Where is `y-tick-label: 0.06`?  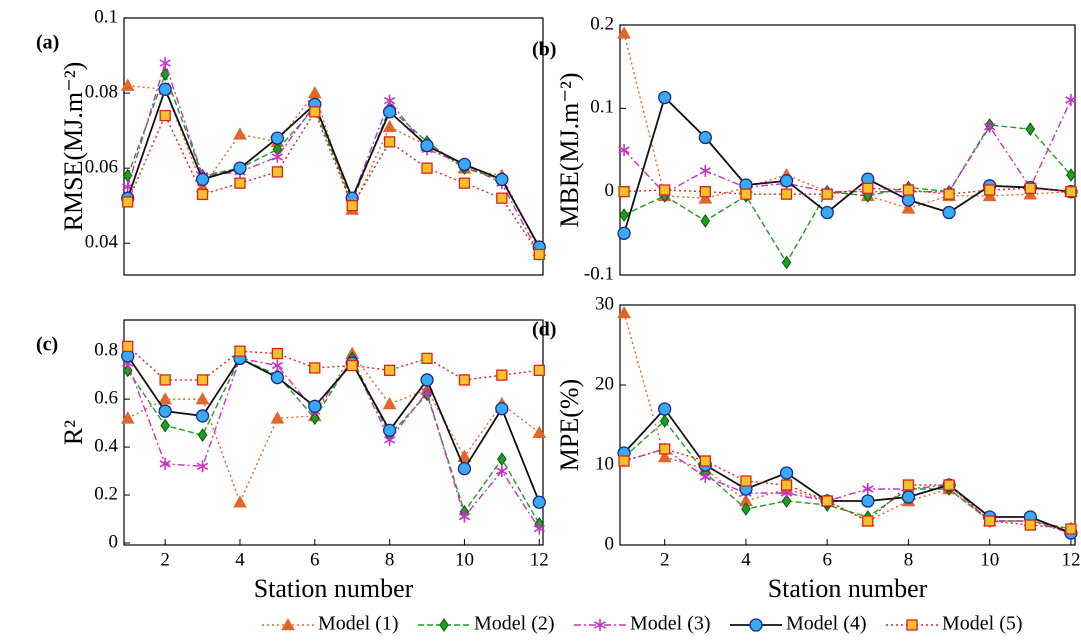 y-tick-label: 0.06 is located at coordinates (101, 167).